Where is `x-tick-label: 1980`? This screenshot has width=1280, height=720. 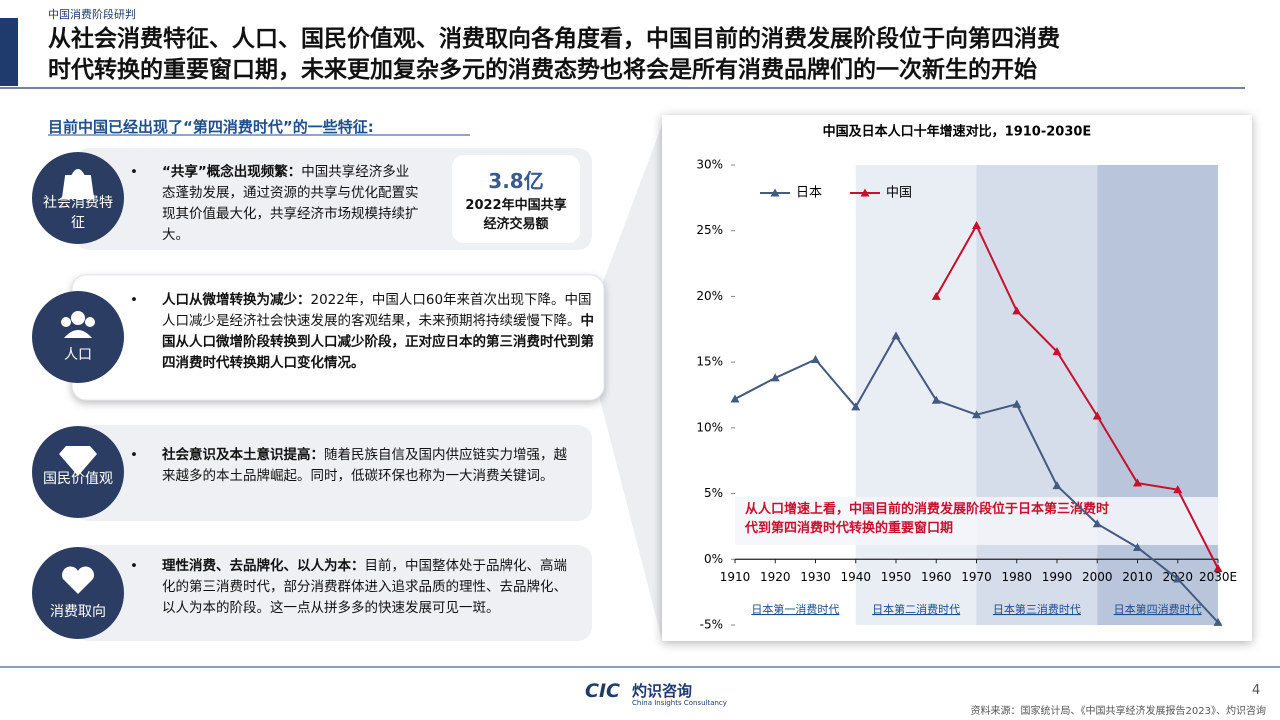
x-tick-label: 1980 is located at coordinates (1016, 577).